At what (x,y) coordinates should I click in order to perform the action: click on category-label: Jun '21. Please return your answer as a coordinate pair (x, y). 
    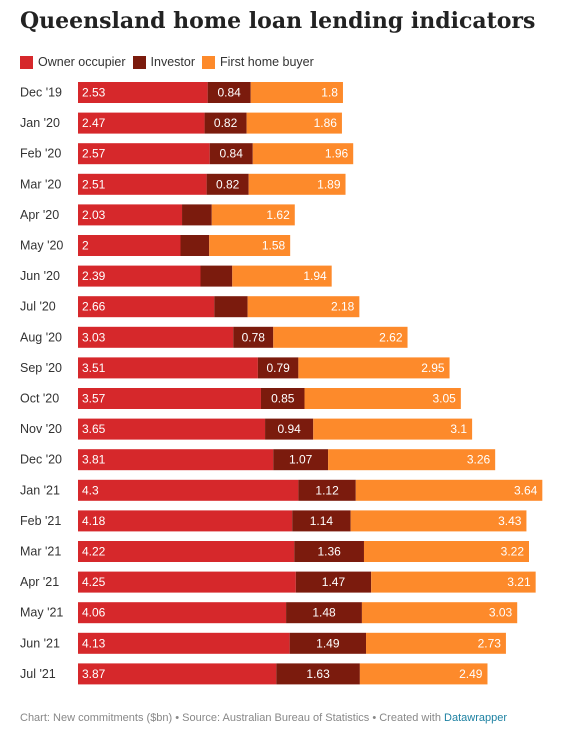
    Looking at the image, I should click on (40, 643).